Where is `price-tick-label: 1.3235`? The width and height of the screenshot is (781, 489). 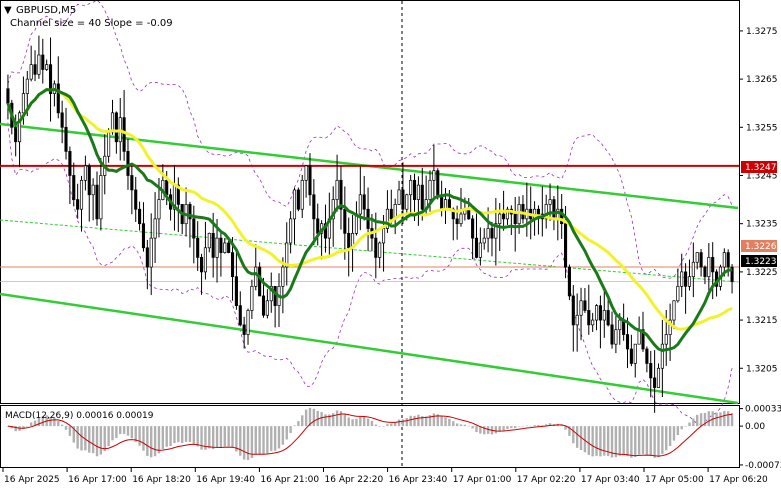 price-tick-label: 1.3235 is located at coordinates (762, 225).